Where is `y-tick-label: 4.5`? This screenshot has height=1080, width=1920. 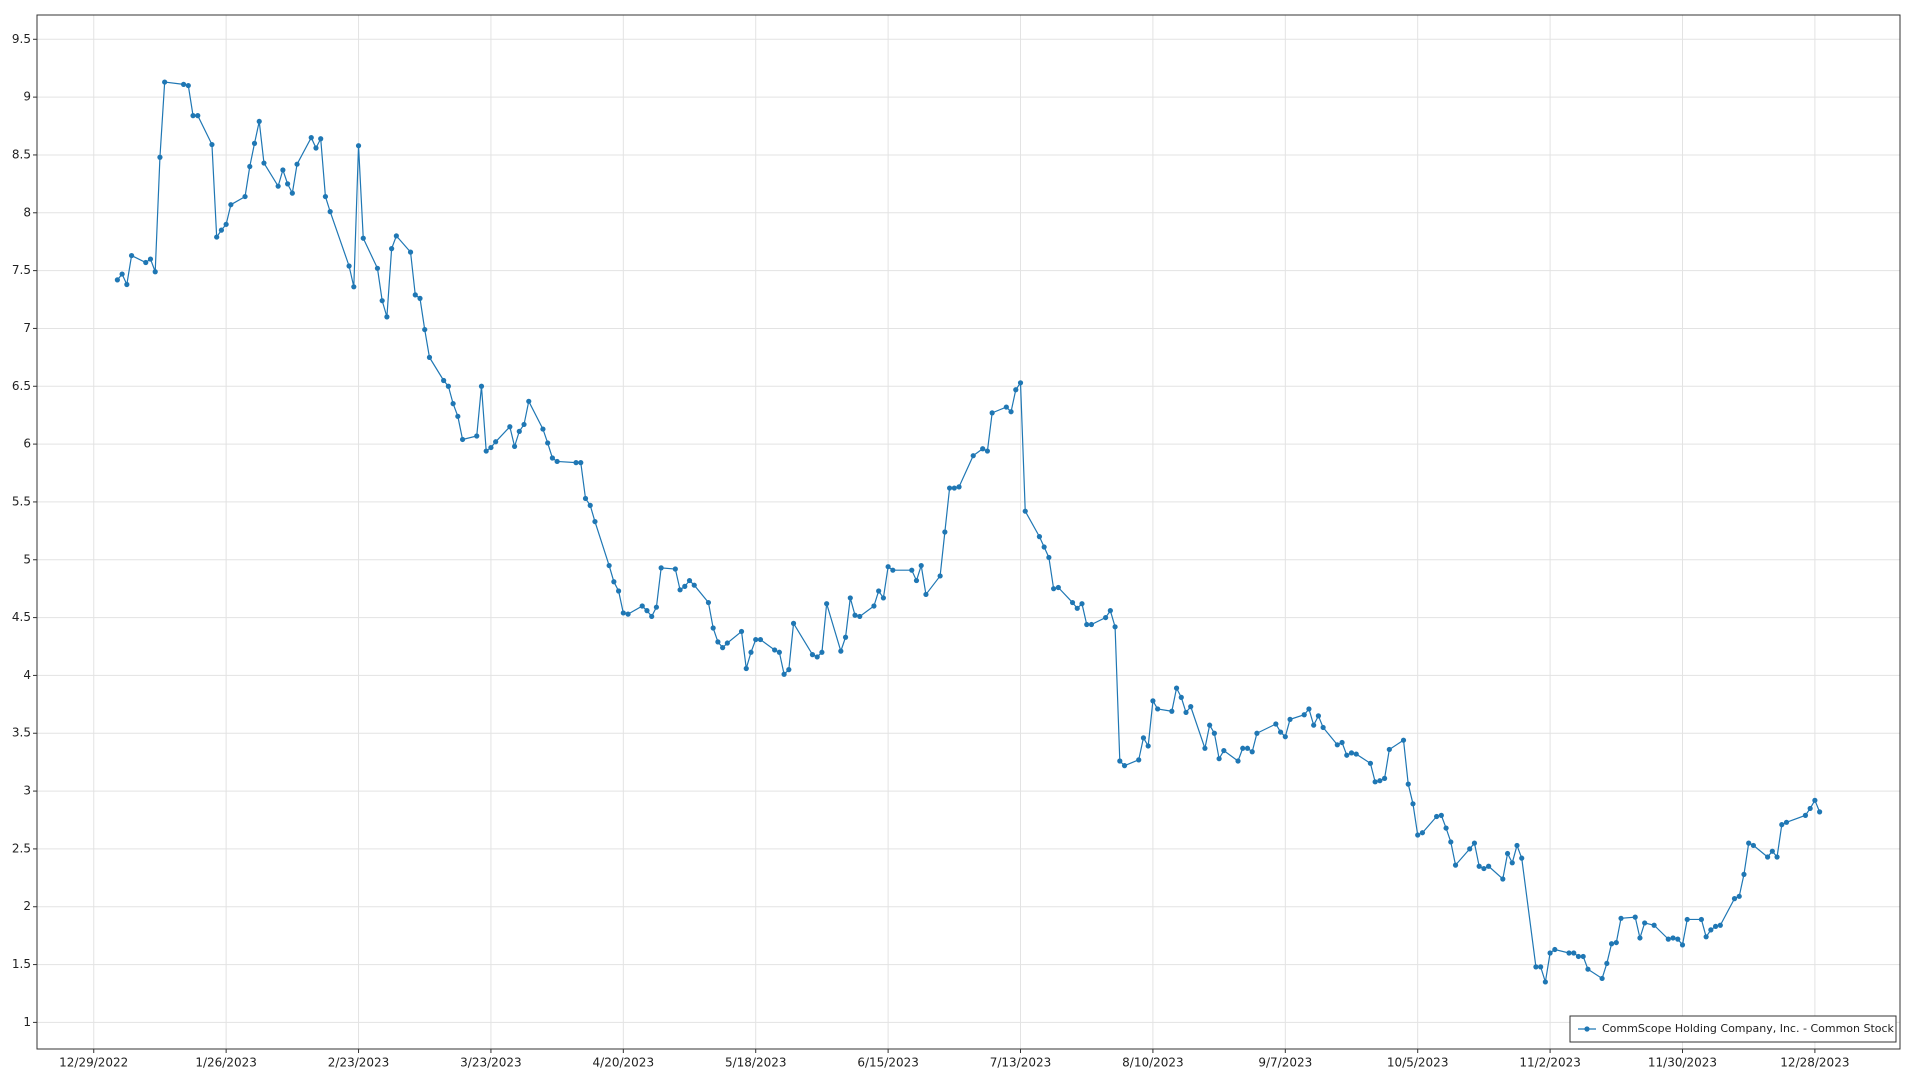 y-tick-label: 4.5 is located at coordinates (21, 617).